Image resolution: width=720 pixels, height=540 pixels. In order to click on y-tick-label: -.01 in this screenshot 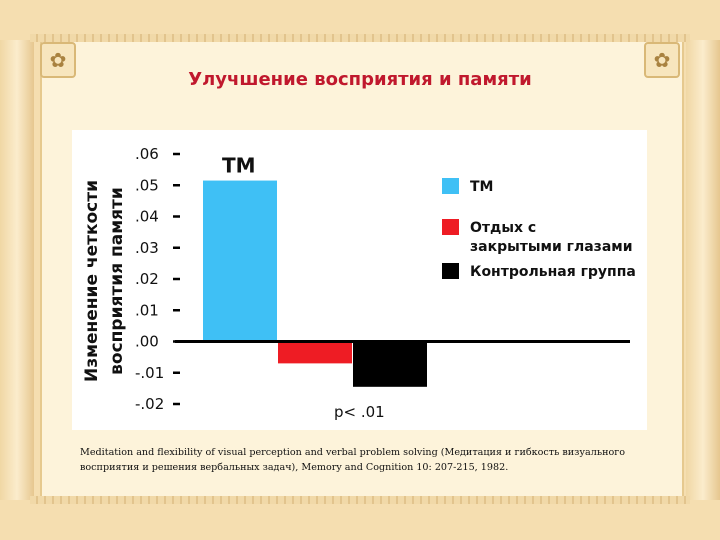, I will do `click(149, 373)`.